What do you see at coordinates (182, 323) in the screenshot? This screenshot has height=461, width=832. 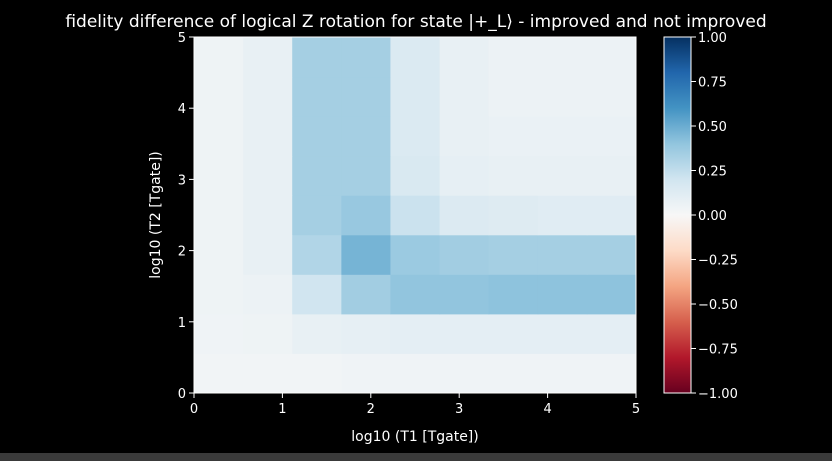 I see `y-tick-label: 1` at bounding box center [182, 323].